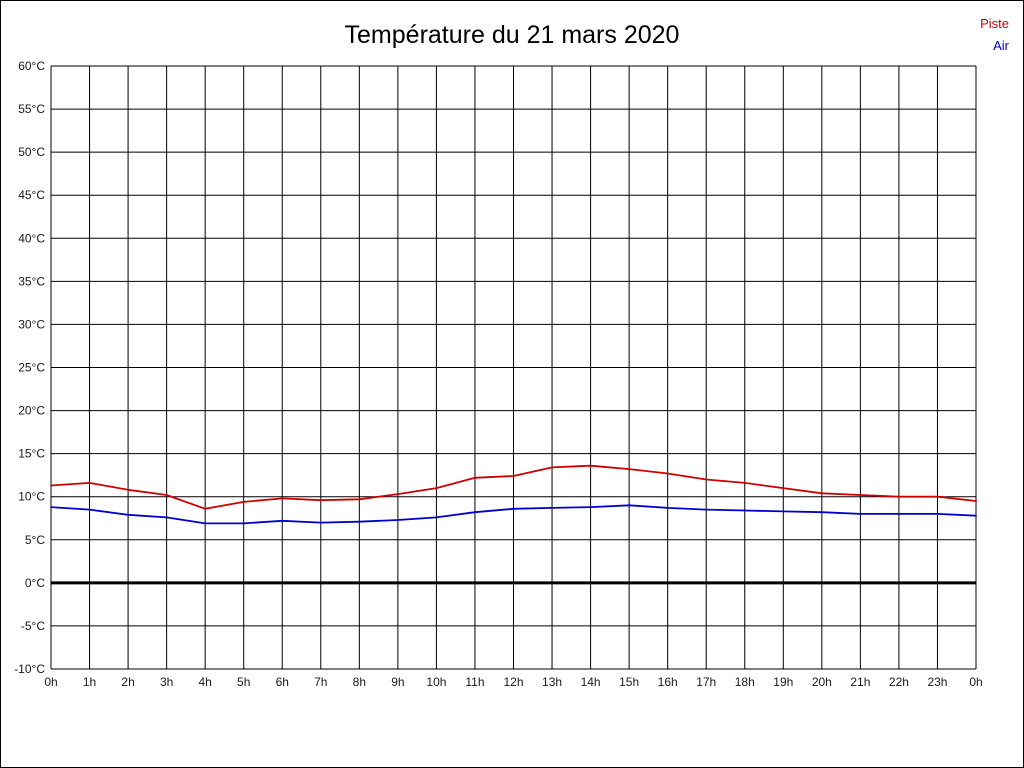 This screenshot has height=768, width=1024. Describe the element at coordinates (668, 682) in the screenshot. I see `x-tick-label: 16h` at that location.